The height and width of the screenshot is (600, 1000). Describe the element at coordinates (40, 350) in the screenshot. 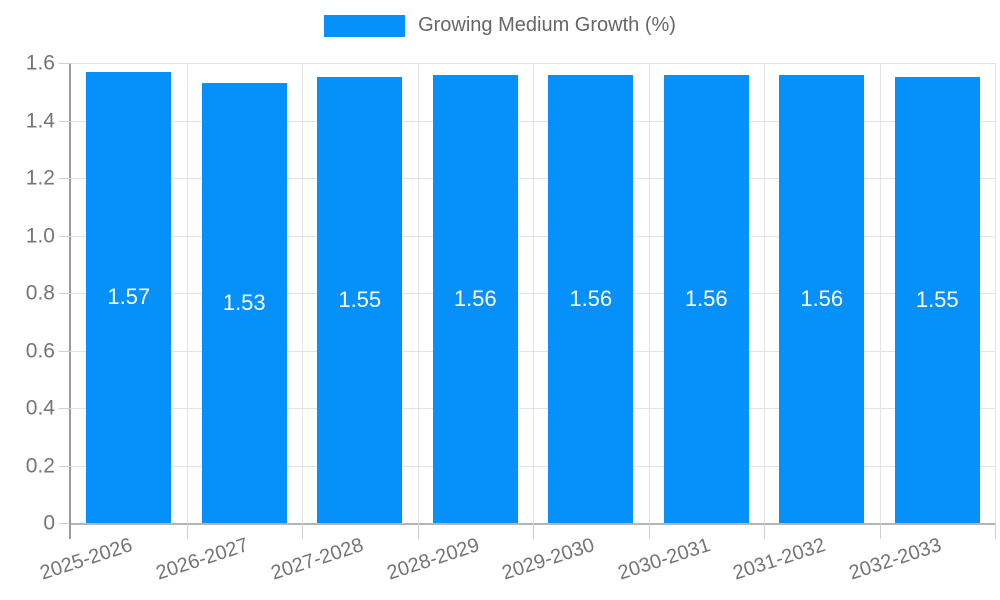

I see `y-axis-tick-label: 0.6` at that location.